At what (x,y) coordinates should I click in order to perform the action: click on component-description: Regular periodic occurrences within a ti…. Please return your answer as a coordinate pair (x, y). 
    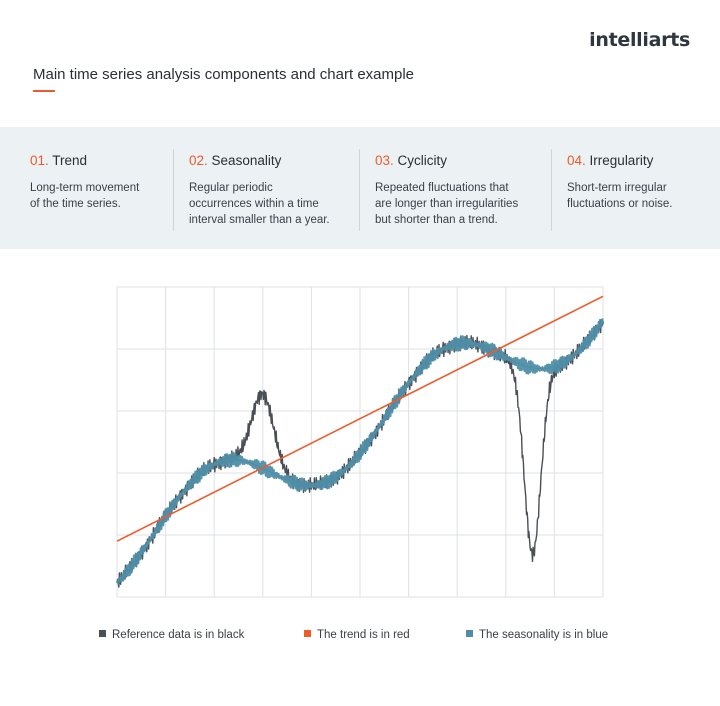
    Looking at the image, I should click on (259, 204).